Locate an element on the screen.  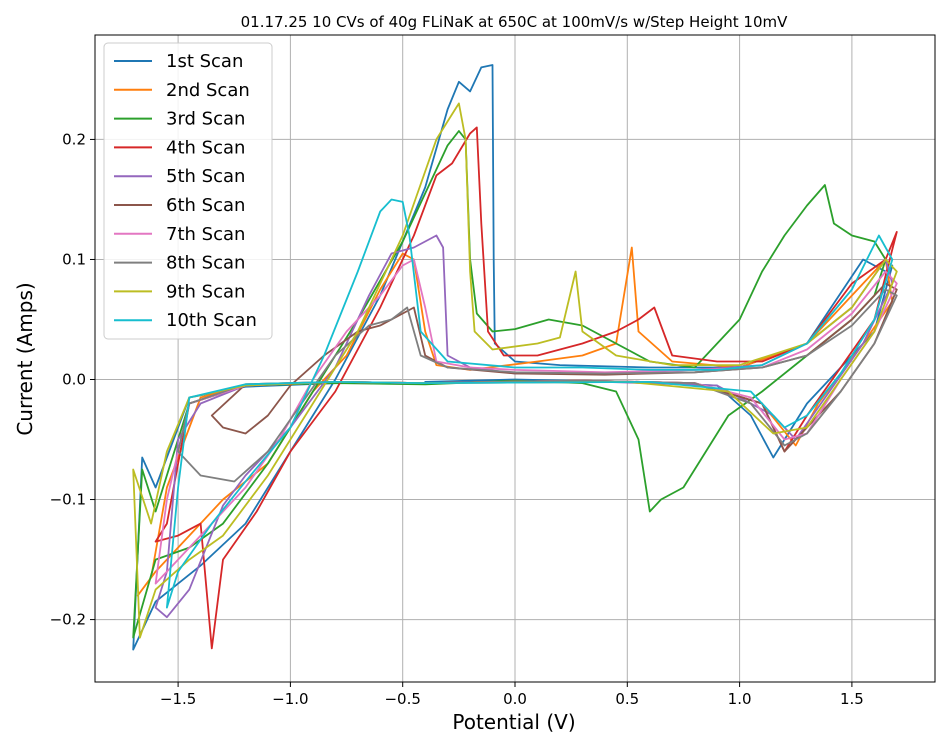
y-tick-label: 0.1 is located at coordinates (74, 259).